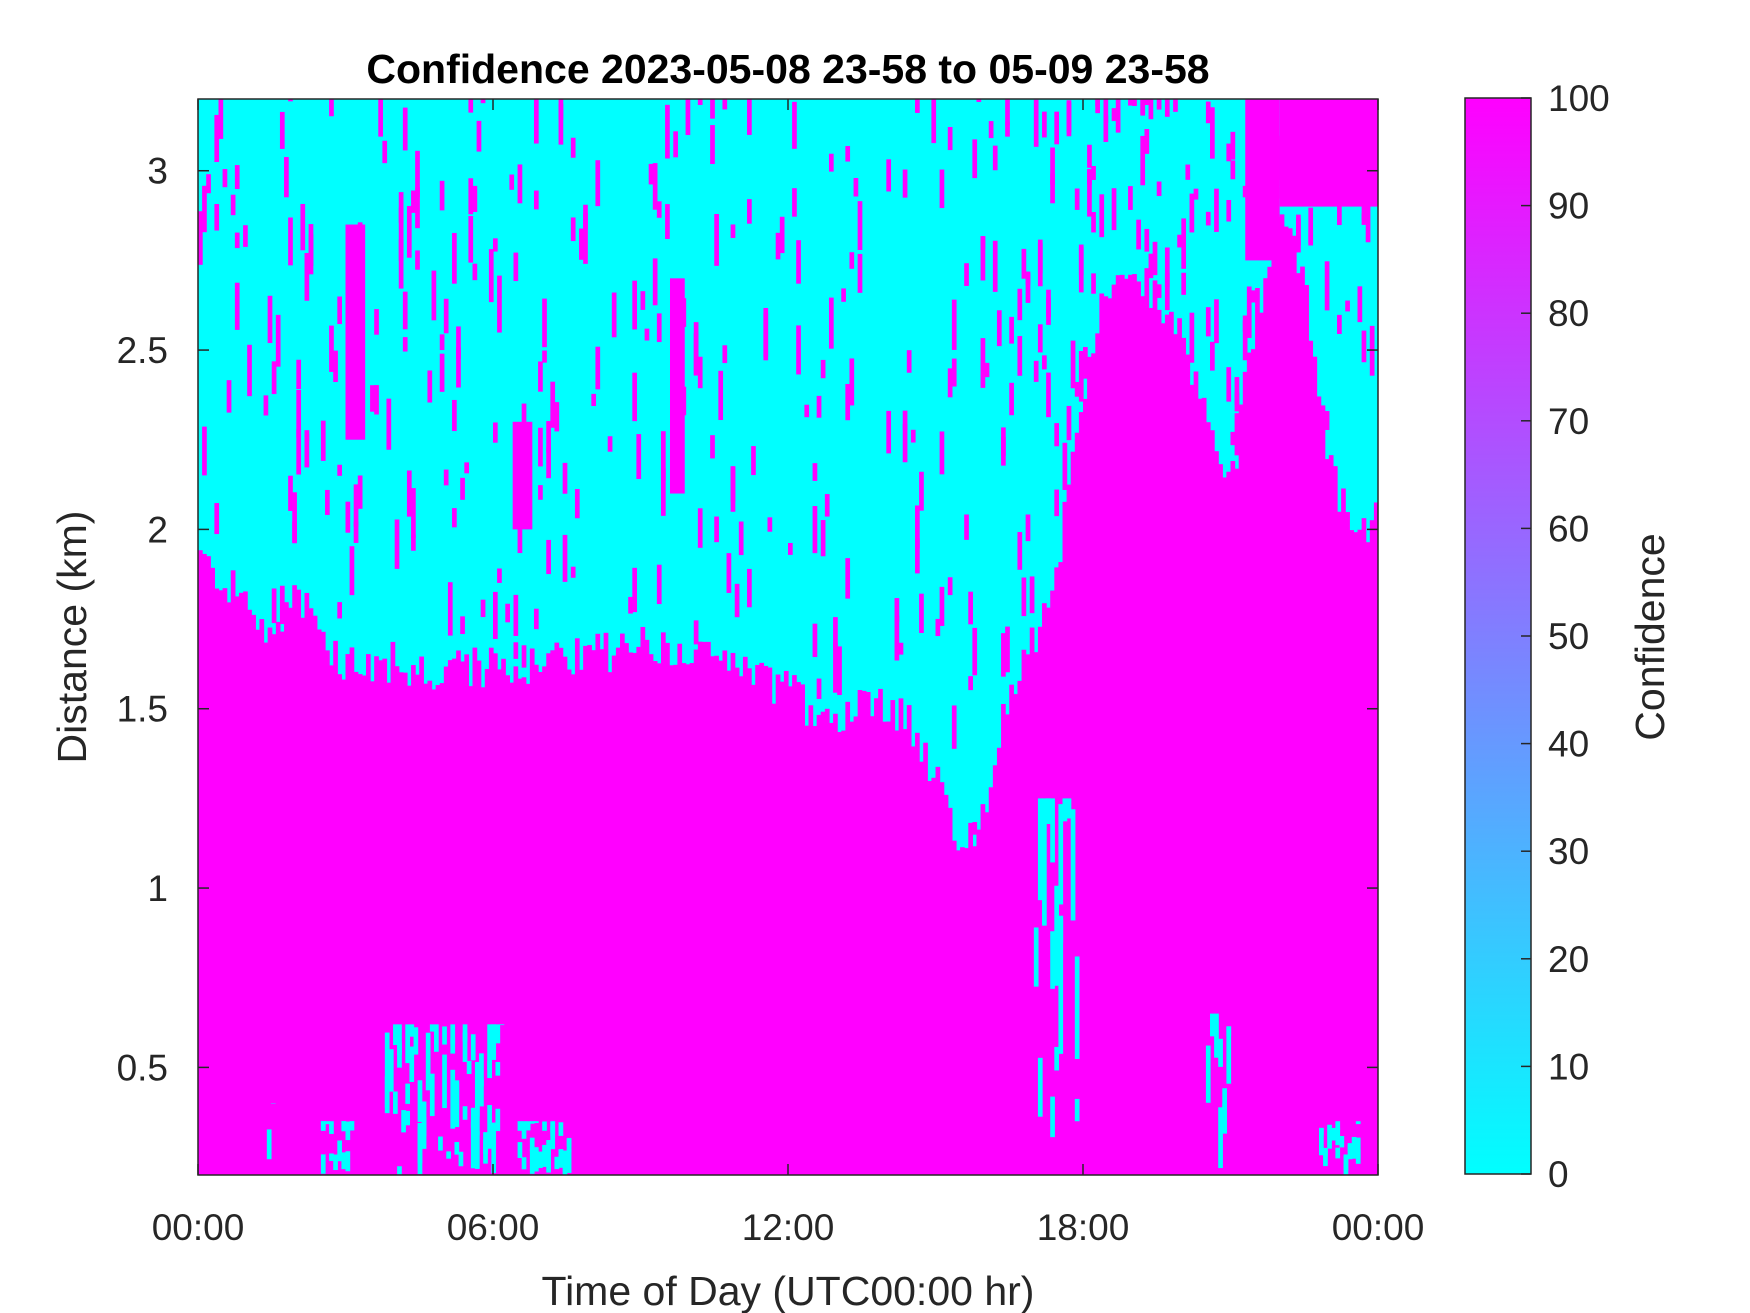 The width and height of the screenshot is (1750, 1313). What do you see at coordinates (142, 1067) in the screenshot?
I see `y-tick-label: 0.5` at bounding box center [142, 1067].